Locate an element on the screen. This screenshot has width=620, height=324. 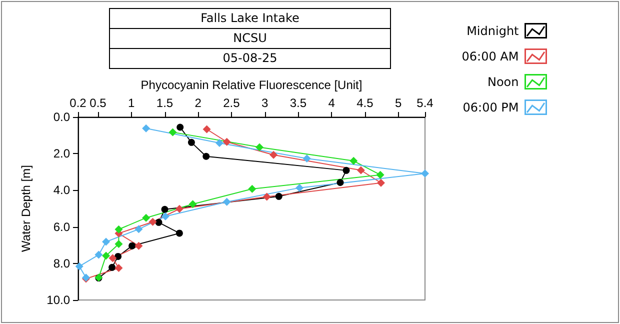
y-tick-label: 10.0 is located at coordinates (58, 300).